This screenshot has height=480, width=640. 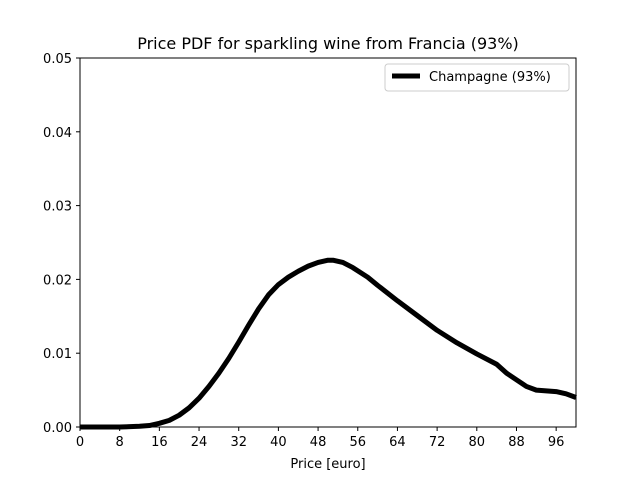 I want to click on x-tick-label: 56, so click(x=357, y=442).